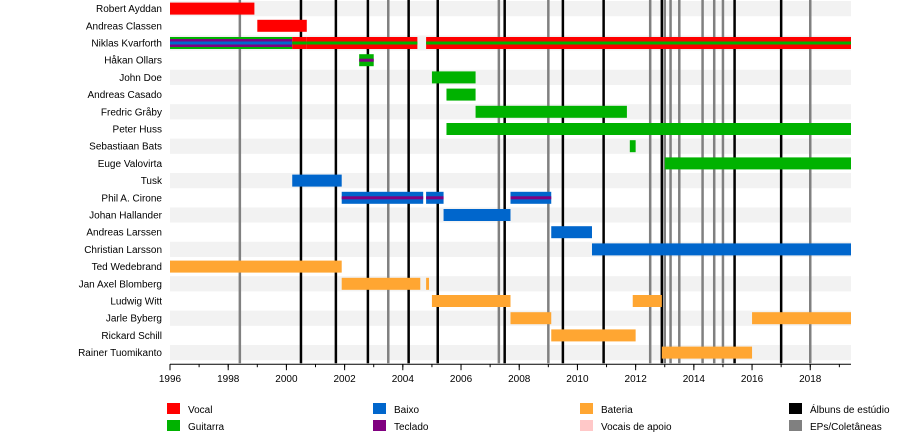  I want to click on legend-label-vocal: Vocal, so click(200, 410).